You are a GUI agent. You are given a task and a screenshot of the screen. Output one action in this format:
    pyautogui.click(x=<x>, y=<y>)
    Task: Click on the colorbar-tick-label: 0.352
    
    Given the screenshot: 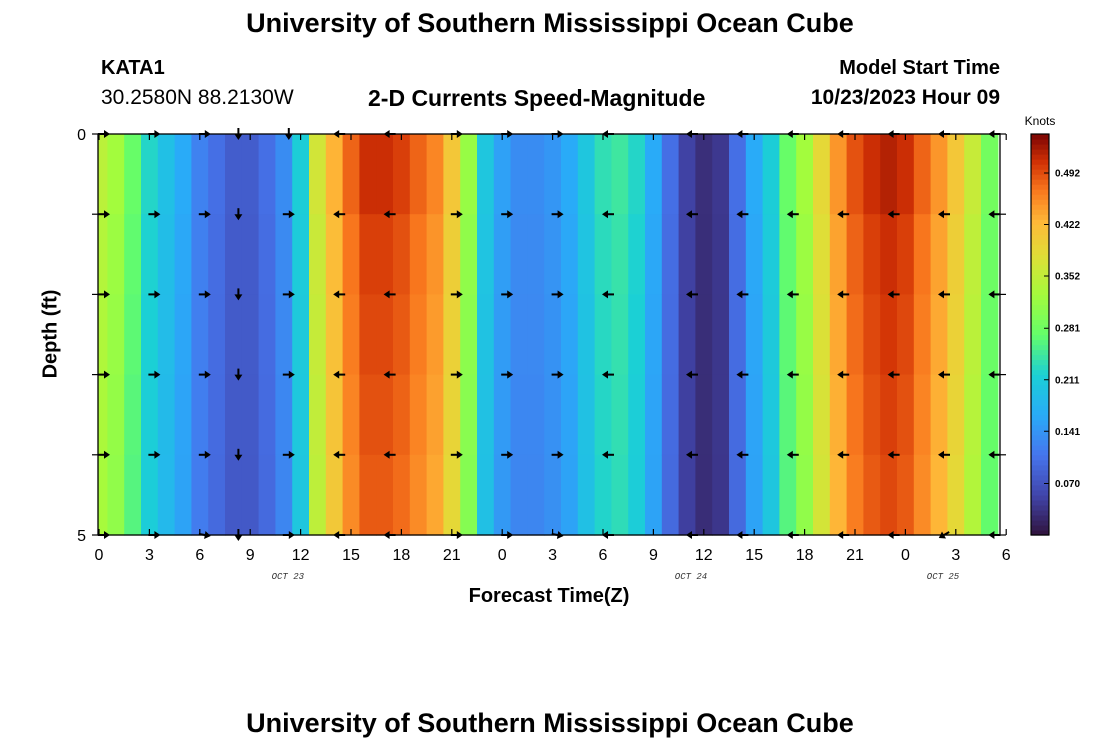 What is the action you would take?
    pyautogui.click(x=1067, y=277)
    